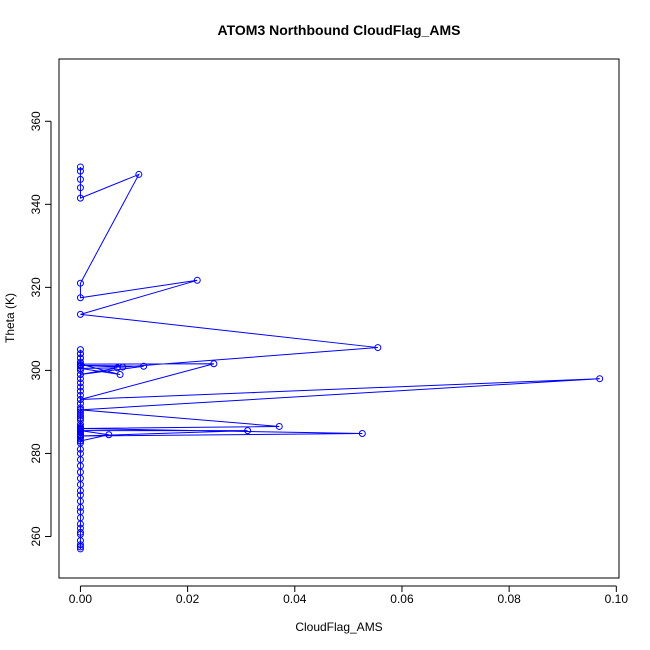  I want to click on x-tick-label: 0.06, so click(402, 599).